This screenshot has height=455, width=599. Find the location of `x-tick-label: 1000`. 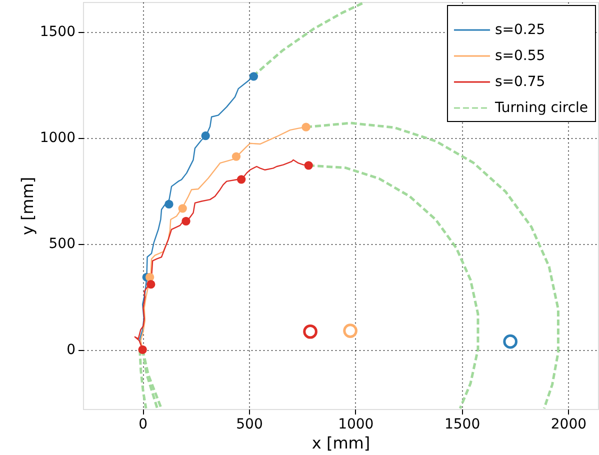

x-tick-label: 1000 is located at coordinates (356, 424).